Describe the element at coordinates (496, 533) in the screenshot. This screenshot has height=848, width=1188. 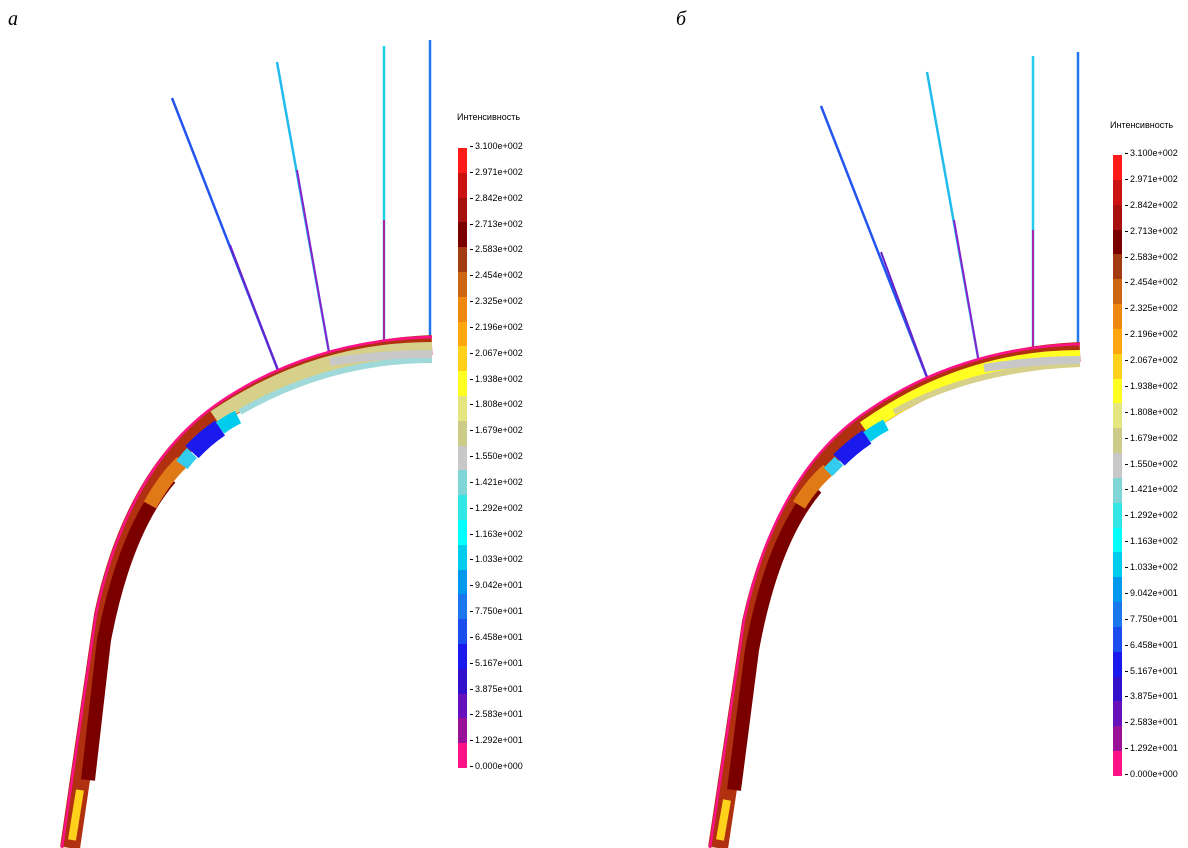
I see `legend-tick-label: 1.163e+002` at that location.